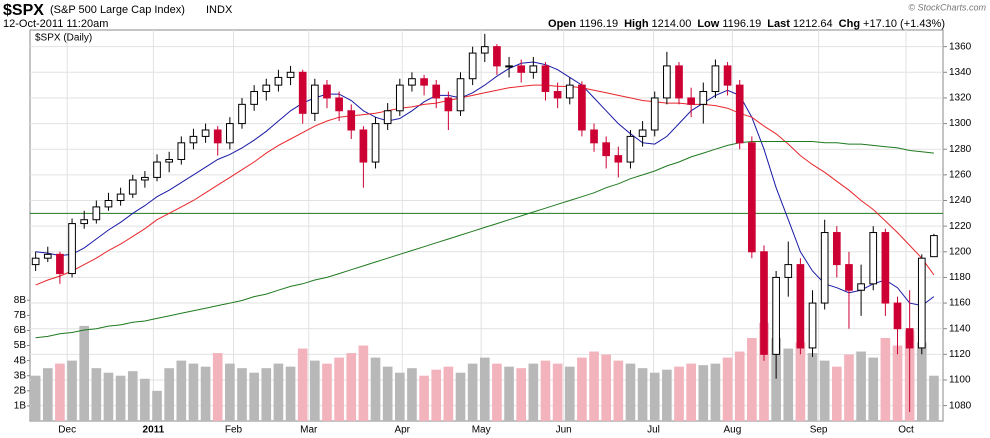 The width and height of the screenshot is (990, 438). Describe the element at coordinates (481, 430) in the screenshot. I see `x-tick-label: May` at that location.